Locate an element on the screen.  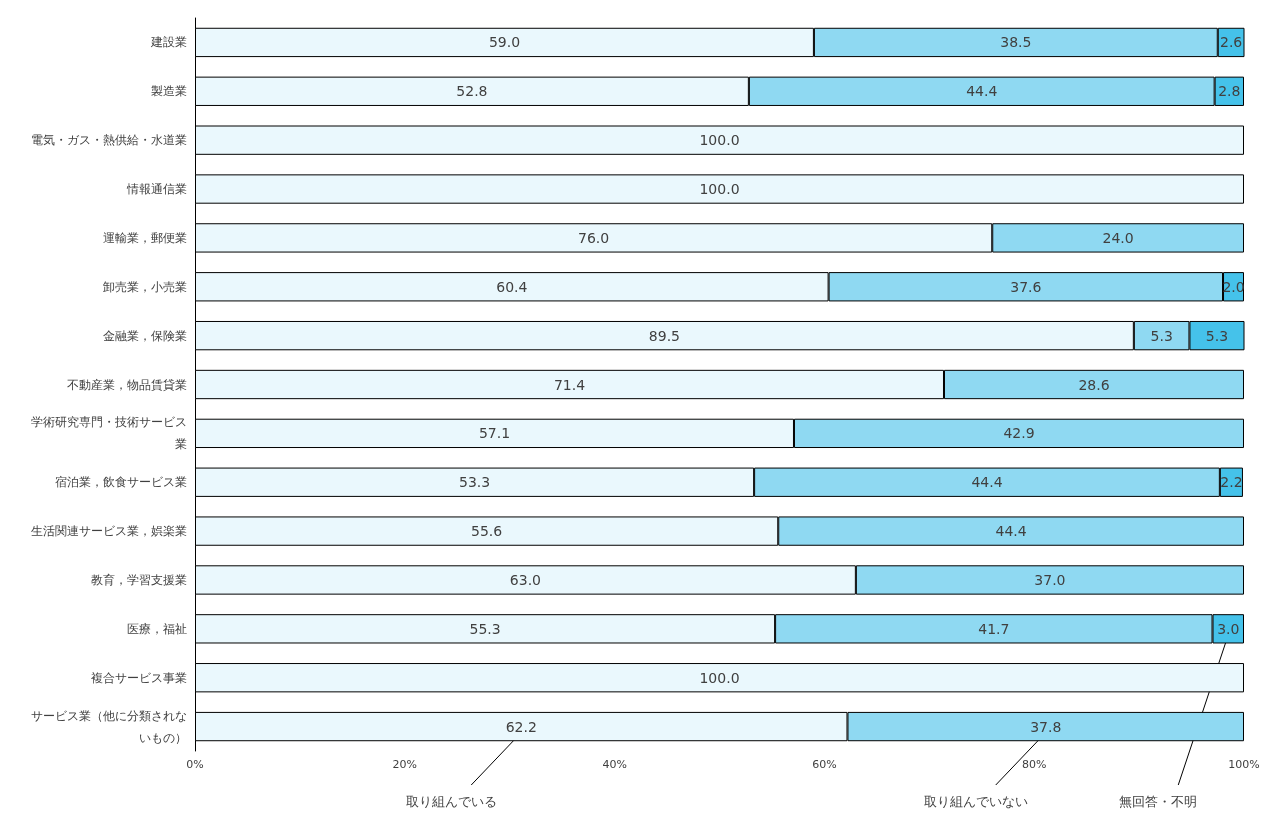
data-label: 55.3 is located at coordinates (485, 628).